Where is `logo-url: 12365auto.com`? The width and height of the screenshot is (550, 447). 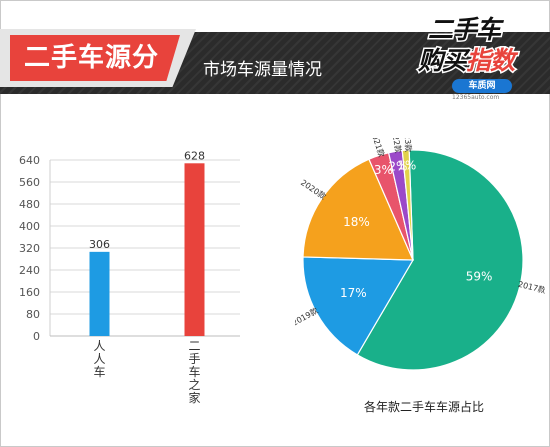
logo-url: 12365auto.com is located at coordinates (476, 97).